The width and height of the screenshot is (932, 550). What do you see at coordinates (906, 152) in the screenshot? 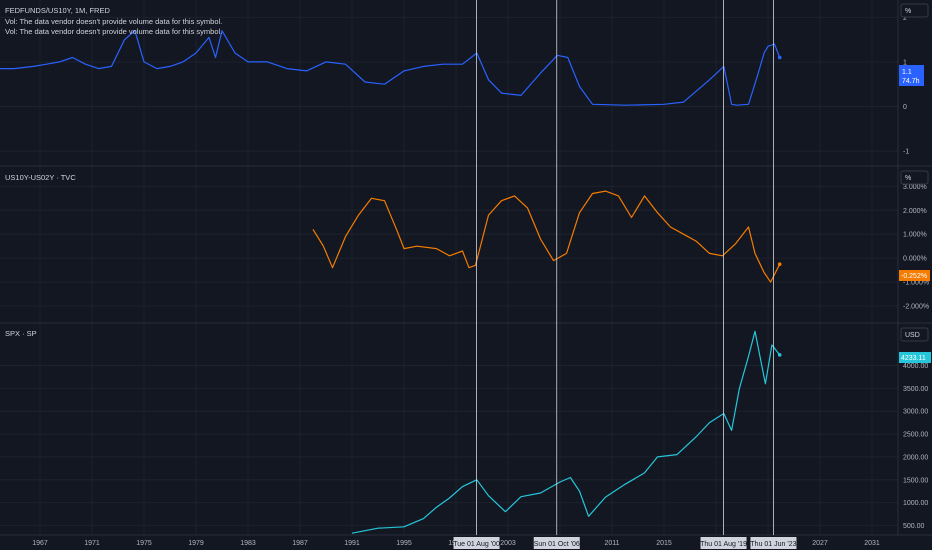
I see `price-axis-tick-label: -1` at bounding box center [906, 152].